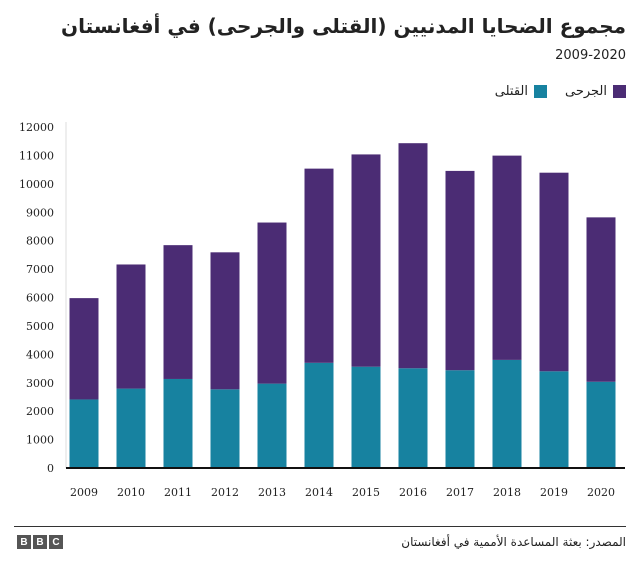 The height and width of the screenshot is (571, 640). What do you see at coordinates (40, 298) in the screenshot?
I see `y-tick-label: 6000` at bounding box center [40, 298].